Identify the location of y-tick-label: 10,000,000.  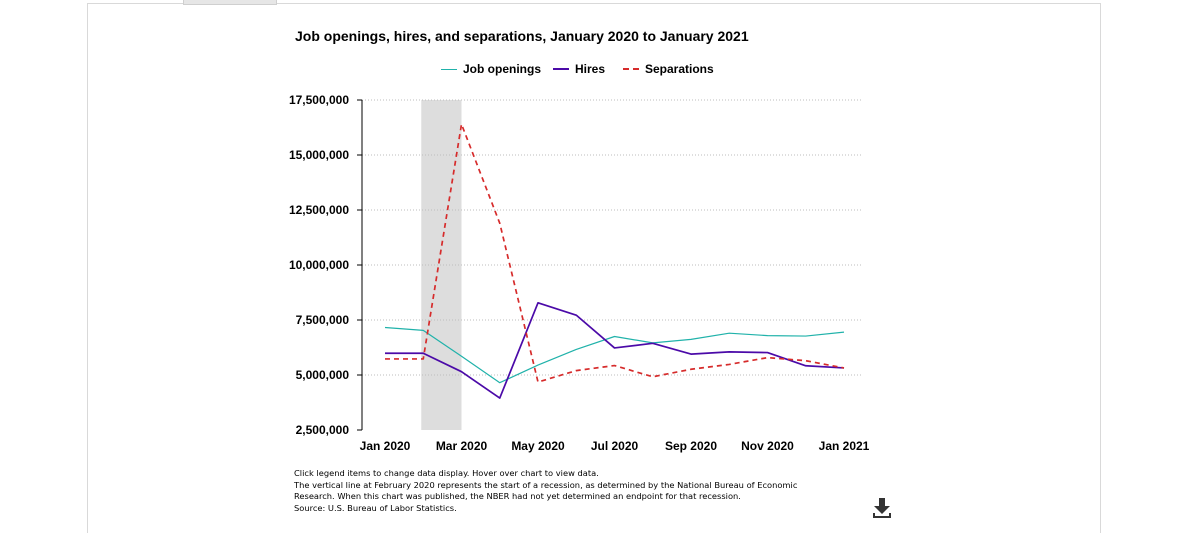
(319, 265).